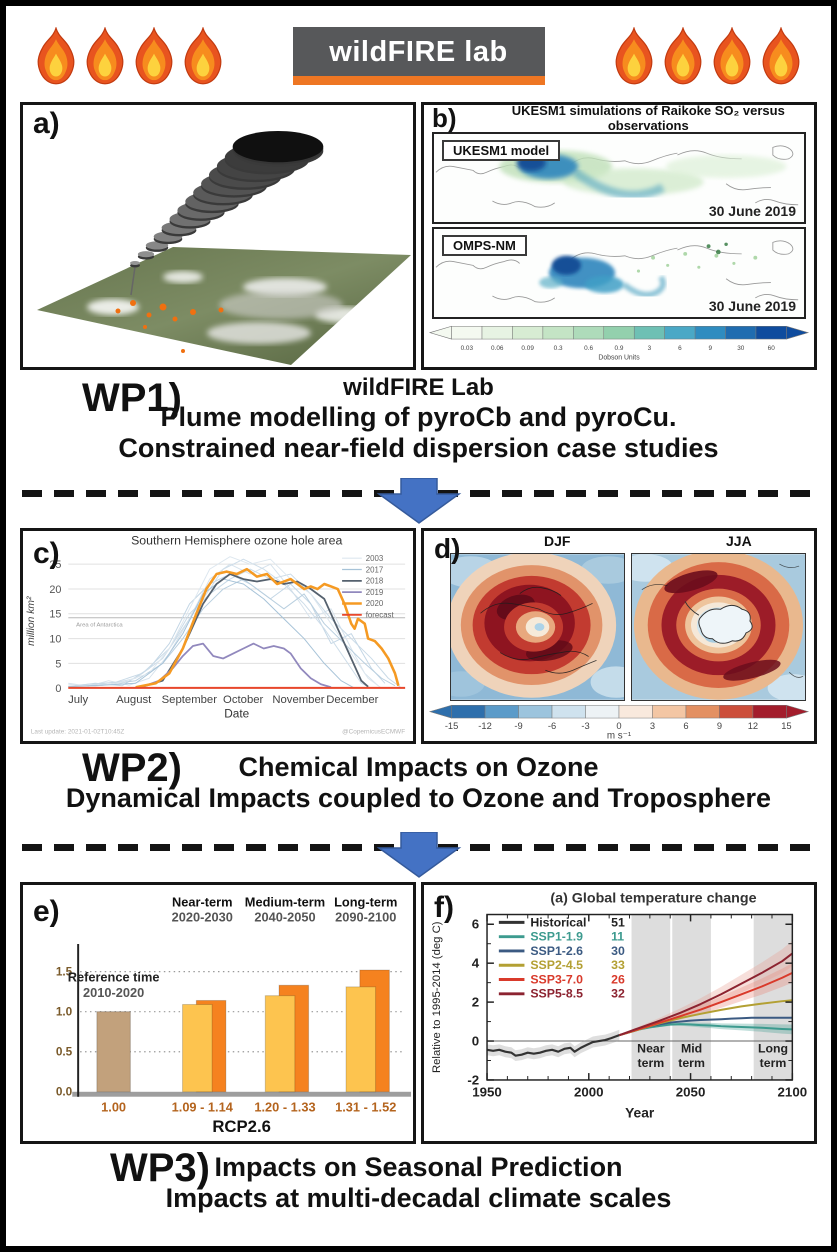 The width and height of the screenshot is (837, 1252). I want to click on svg-text: SSP3-7.0, so click(556, 979).